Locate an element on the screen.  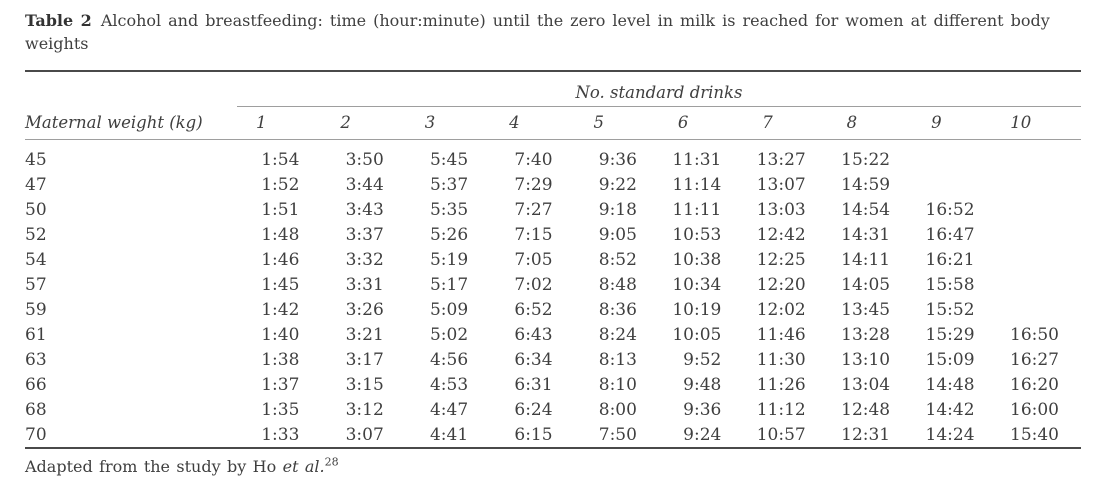
time-cell: 6:24 is located at coordinates (533, 409).